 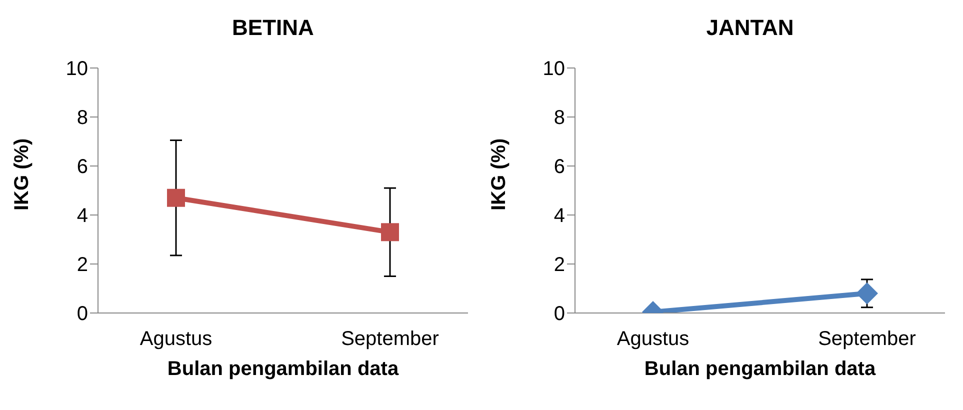 What do you see at coordinates (273, 28) in the screenshot?
I see `chart-title: BETINA` at bounding box center [273, 28].